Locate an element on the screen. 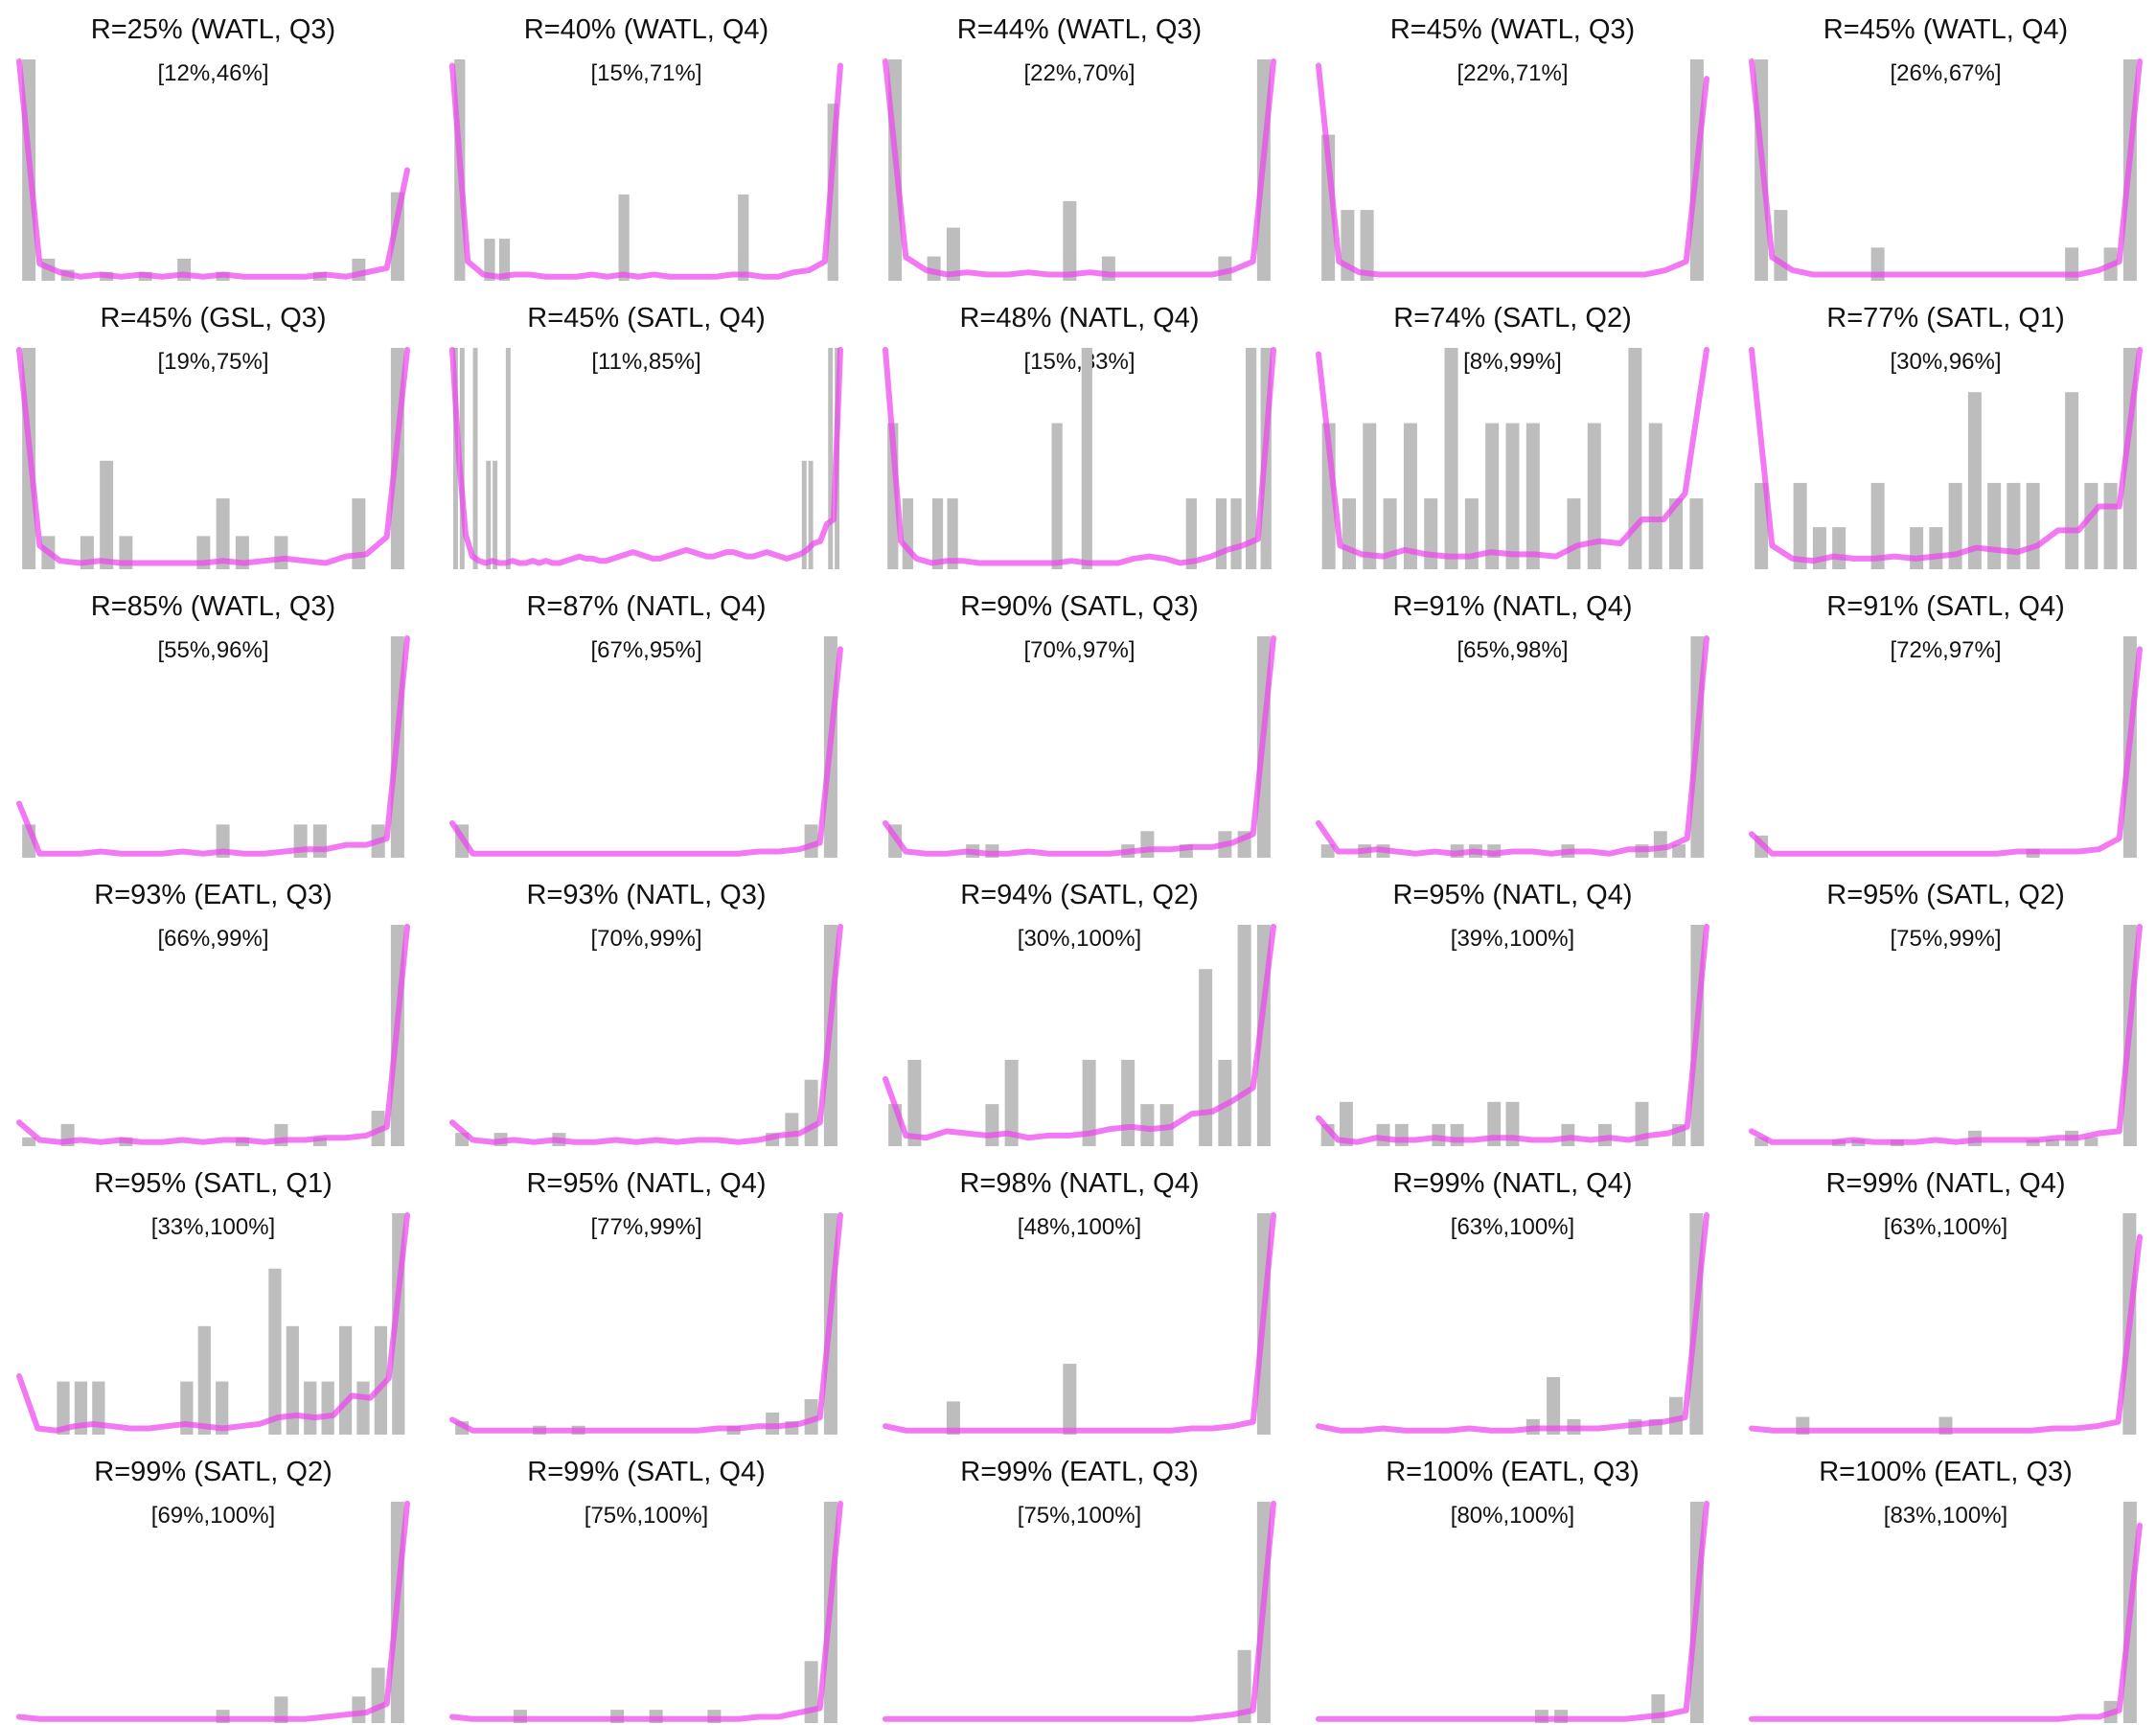  panel-2: R=40% (WATL, Q4) [15%,71%] is located at coordinates (646, 147).